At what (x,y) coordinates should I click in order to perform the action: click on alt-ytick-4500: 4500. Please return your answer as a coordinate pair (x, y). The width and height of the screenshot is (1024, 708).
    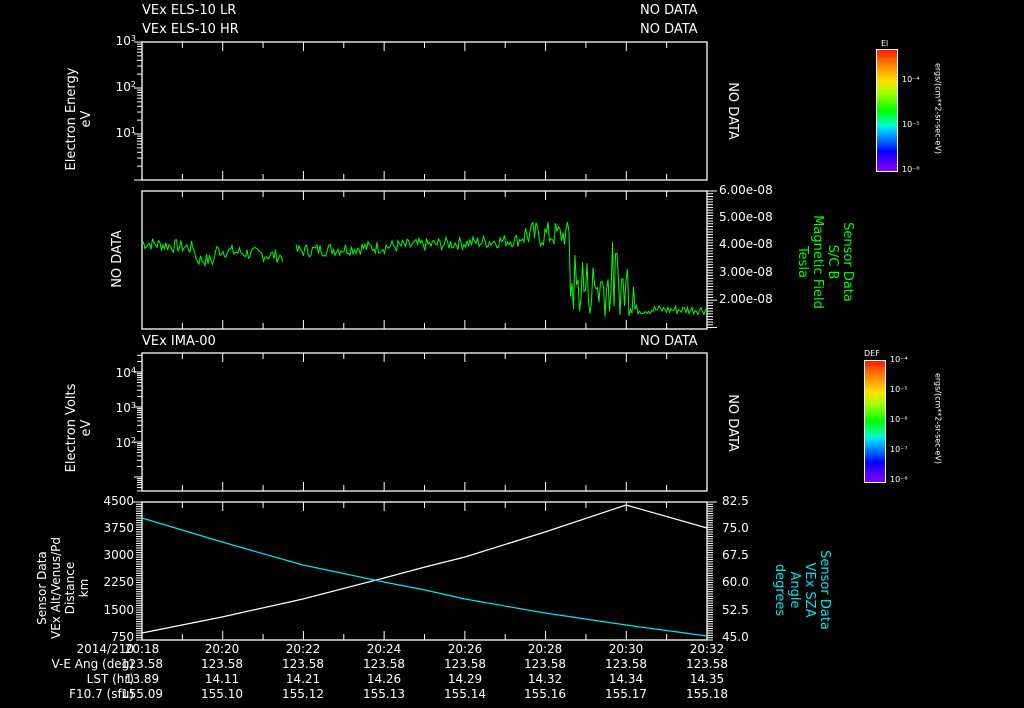
    Looking at the image, I should click on (118, 501).